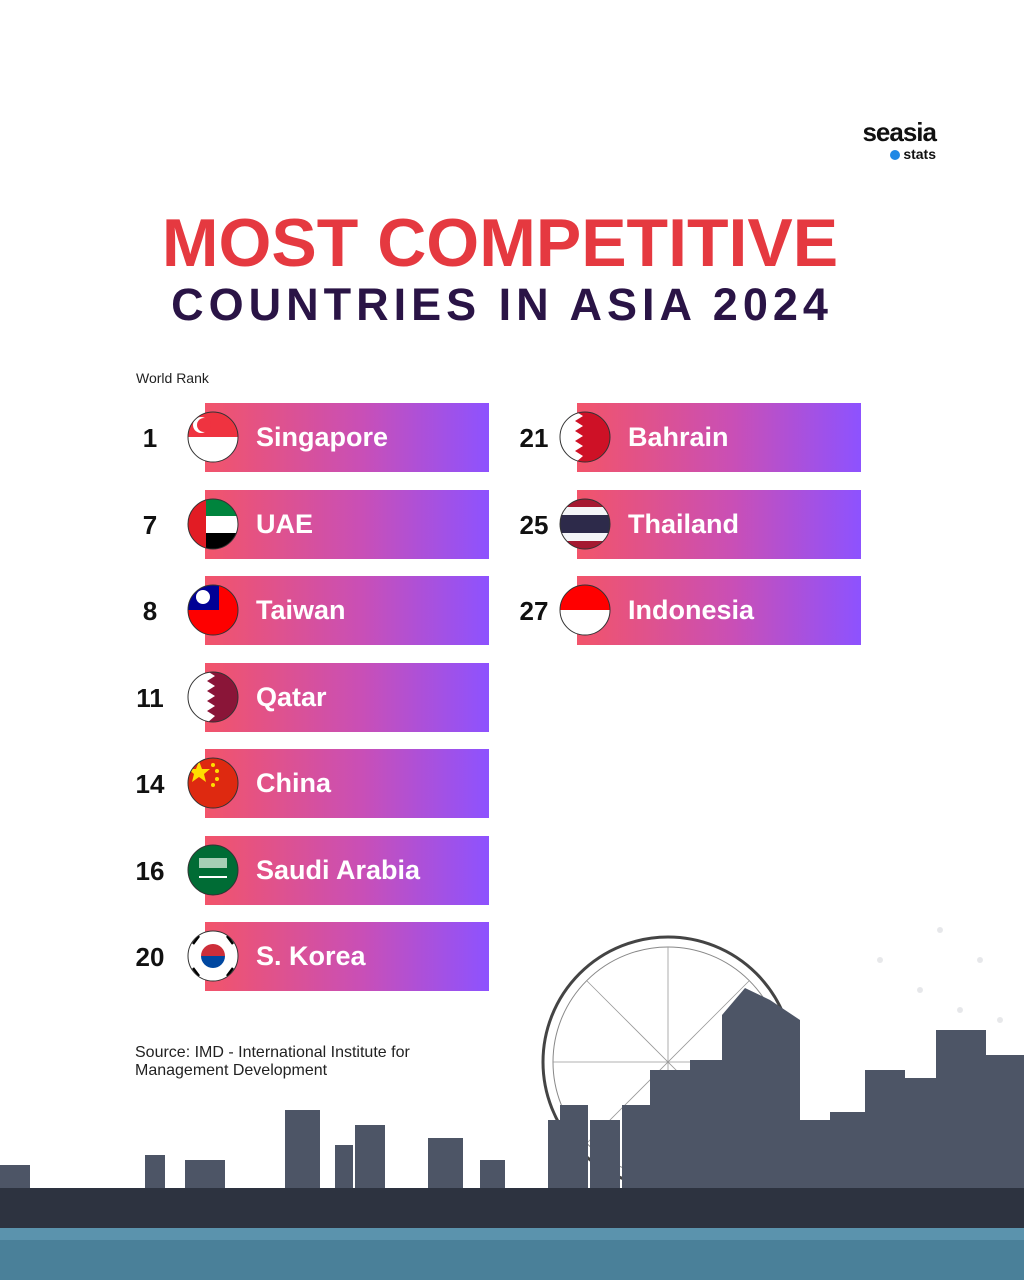 The height and width of the screenshot is (1280, 1024). I want to click on rank: 16, so click(150, 870).